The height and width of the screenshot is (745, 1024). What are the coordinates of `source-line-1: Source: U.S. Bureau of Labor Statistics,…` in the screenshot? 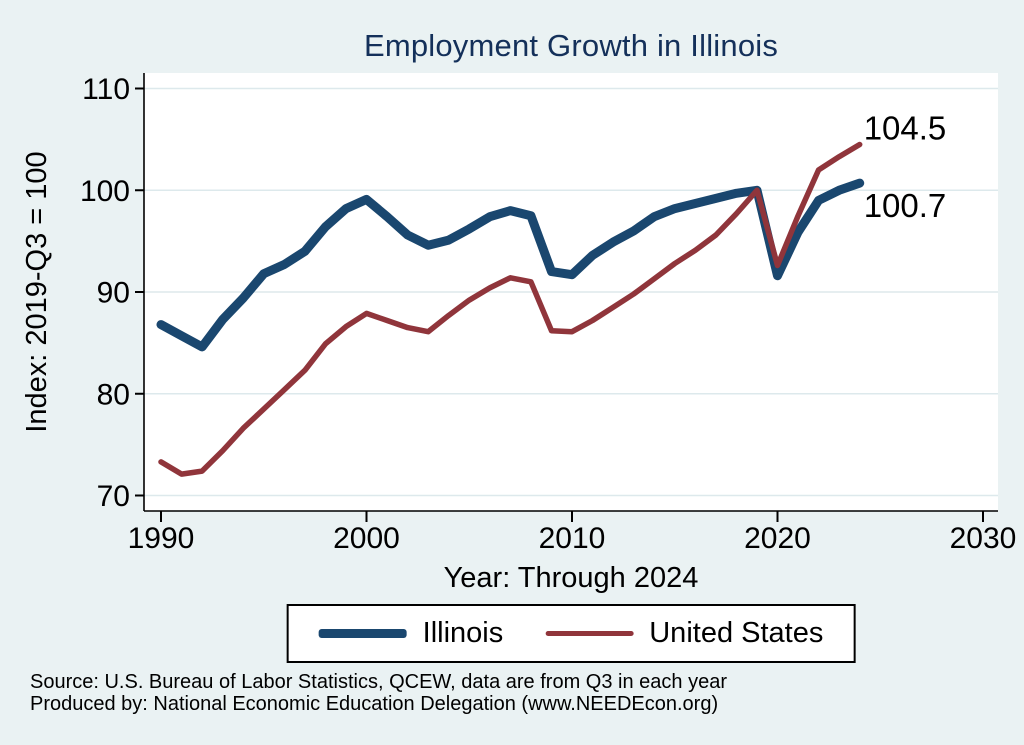 It's located at (378, 682).